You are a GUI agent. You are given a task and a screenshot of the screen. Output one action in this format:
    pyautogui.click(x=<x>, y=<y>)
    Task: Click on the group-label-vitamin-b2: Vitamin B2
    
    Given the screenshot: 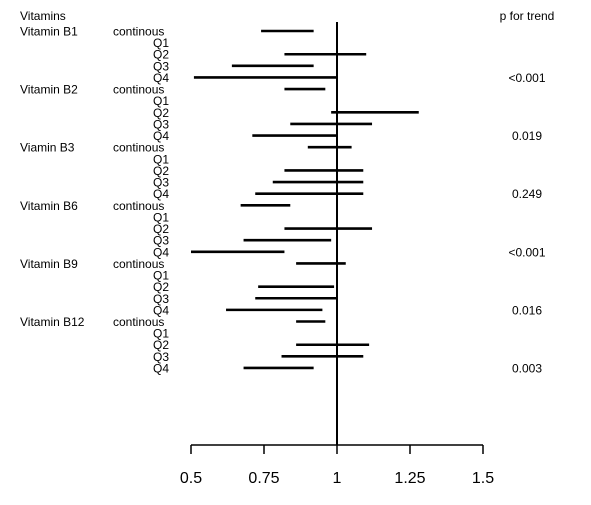 What is the action you would take?
    pyautogui.click(x=49, y=90)
    